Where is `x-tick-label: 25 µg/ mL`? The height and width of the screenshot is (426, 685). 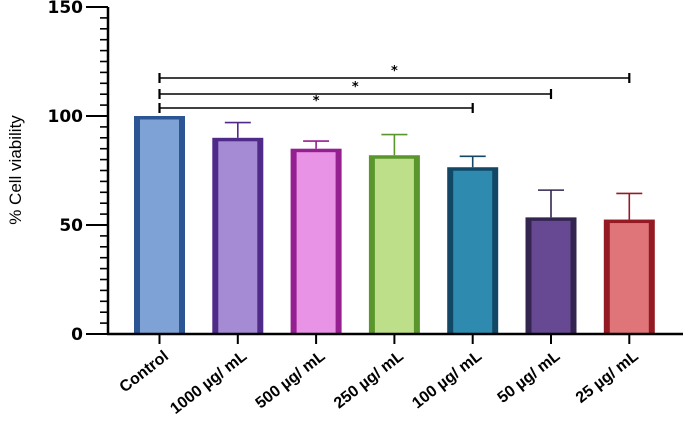
x-tick-label: 25 µg/ mL is located at coordinates (607, 377).